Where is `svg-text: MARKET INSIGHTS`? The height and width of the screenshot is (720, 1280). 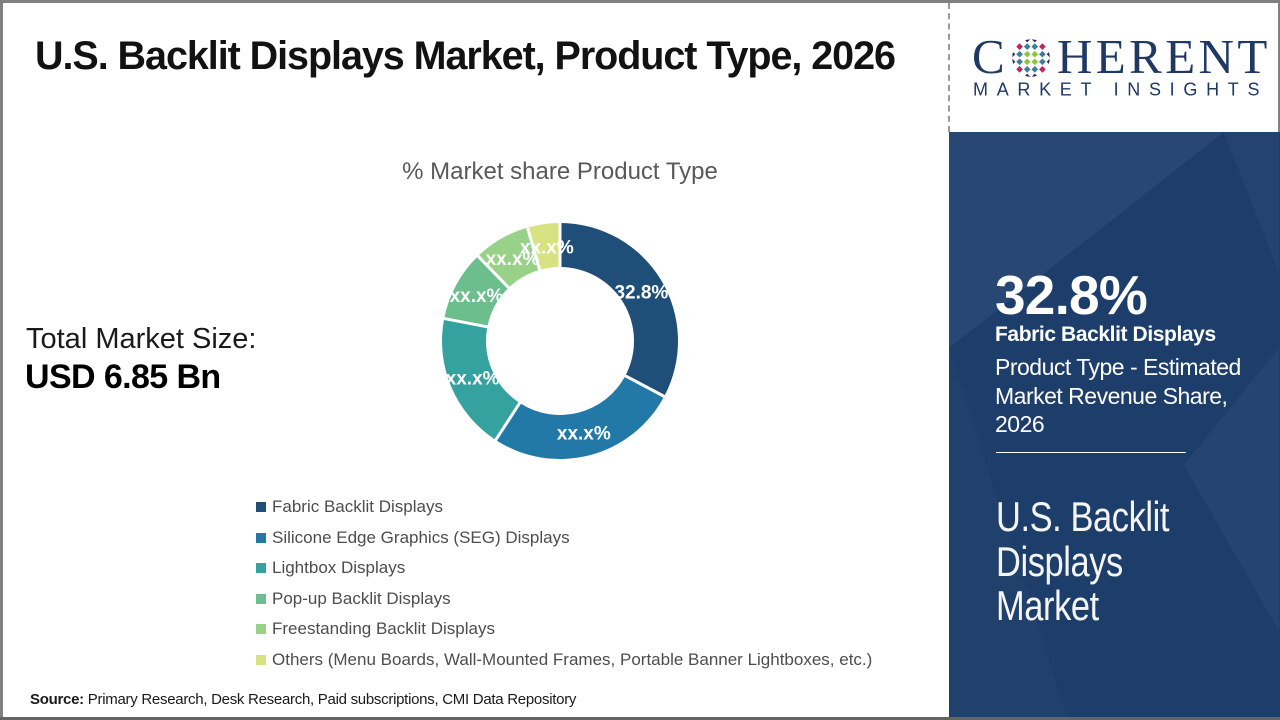 svg-text: MARKET INSIGHTS is located at coordinates (1120, 90).